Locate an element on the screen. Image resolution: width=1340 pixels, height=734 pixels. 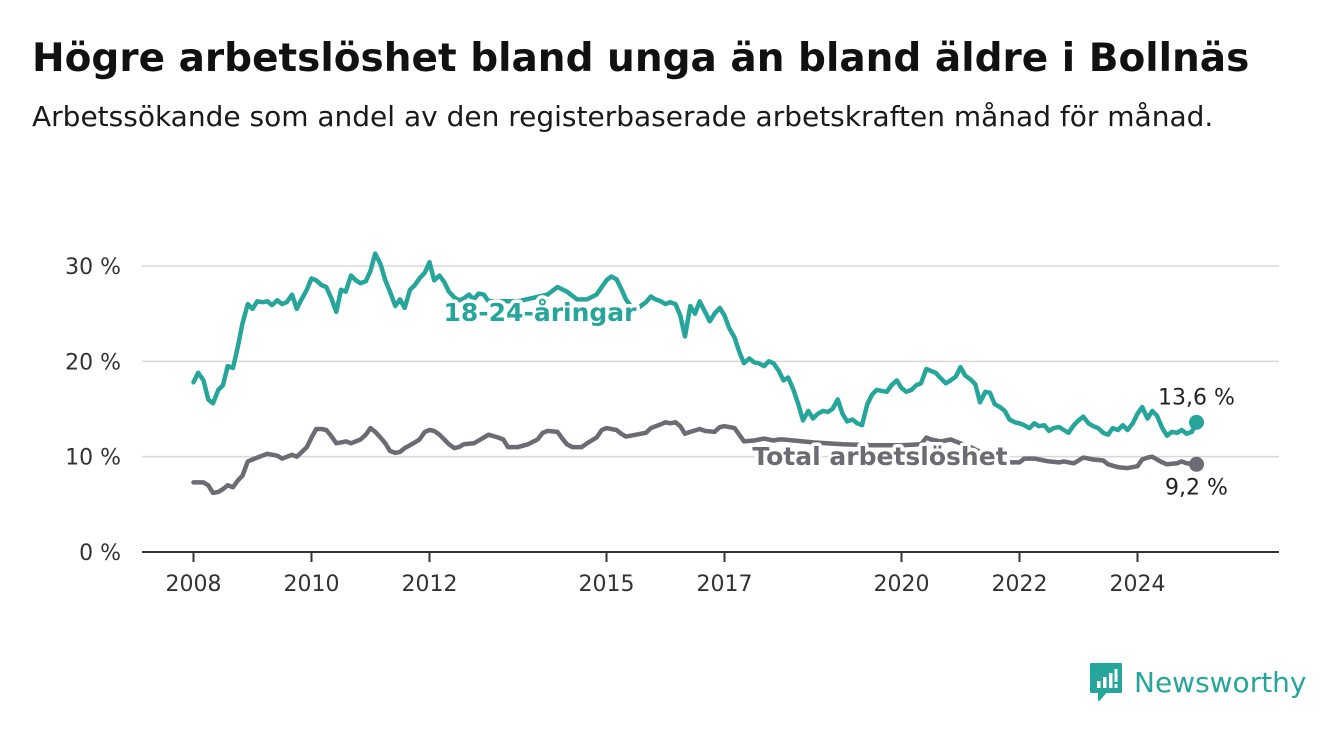
x-tick-label: 2012 is located at coordinates (430, 584).